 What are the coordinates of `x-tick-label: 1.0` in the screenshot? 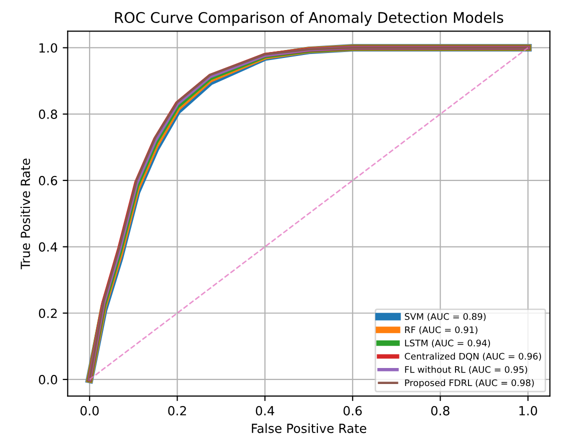 It's located at (528, 411).